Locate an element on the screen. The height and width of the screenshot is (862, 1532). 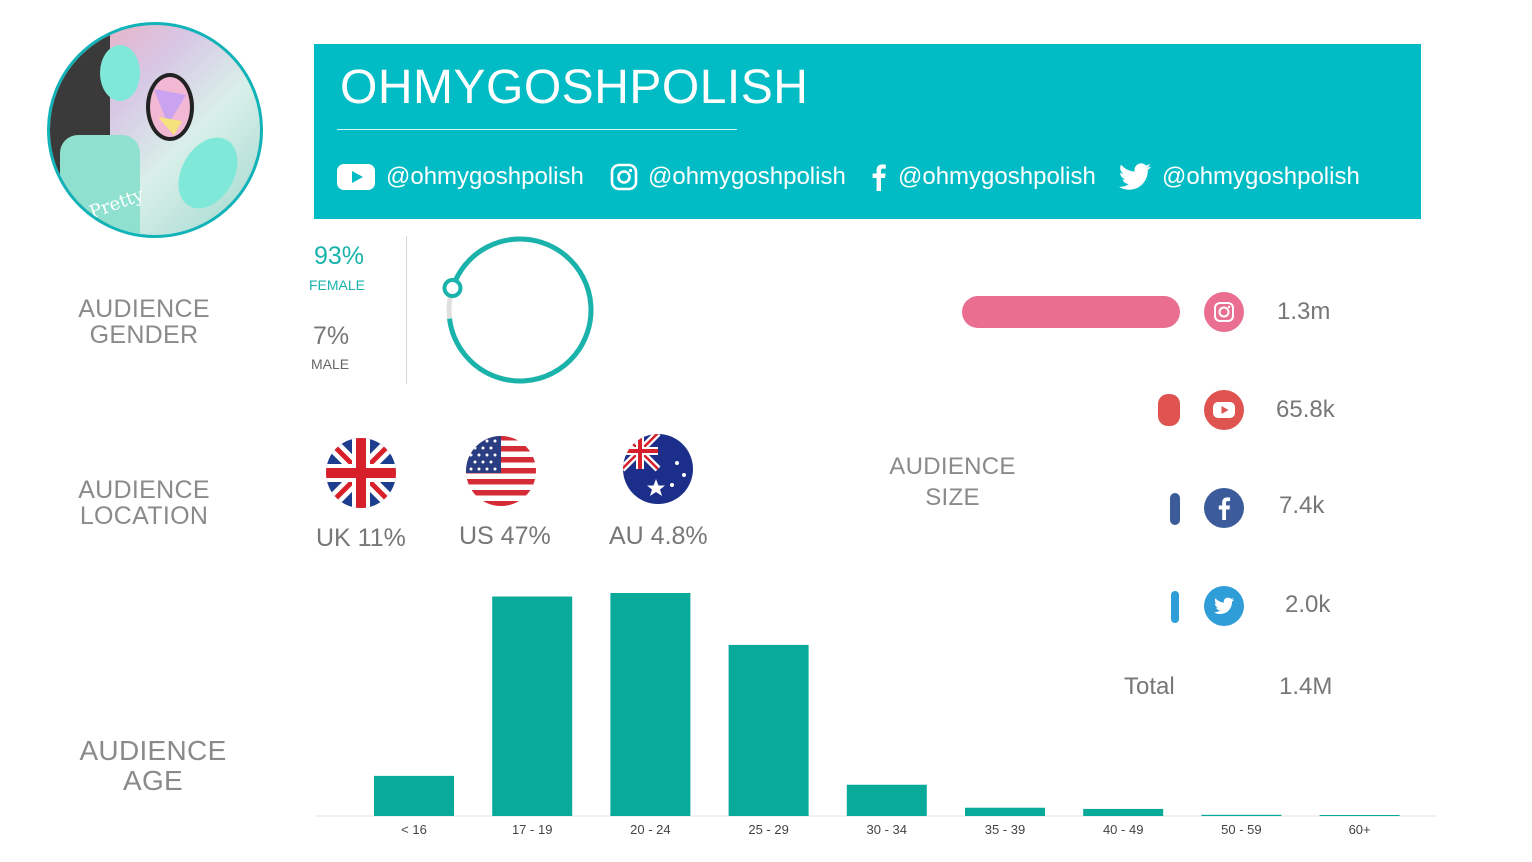
female-ring-segment is located at coordinates (520, 310).